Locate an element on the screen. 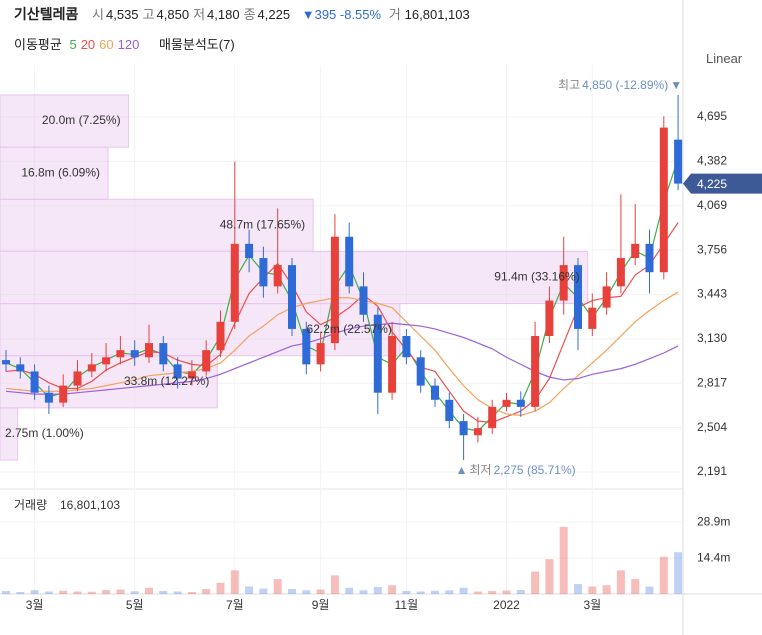 This screenshot has width=762, height=635. profile-label: 16.8m (6.09%) is located at coordinates (60, 172).